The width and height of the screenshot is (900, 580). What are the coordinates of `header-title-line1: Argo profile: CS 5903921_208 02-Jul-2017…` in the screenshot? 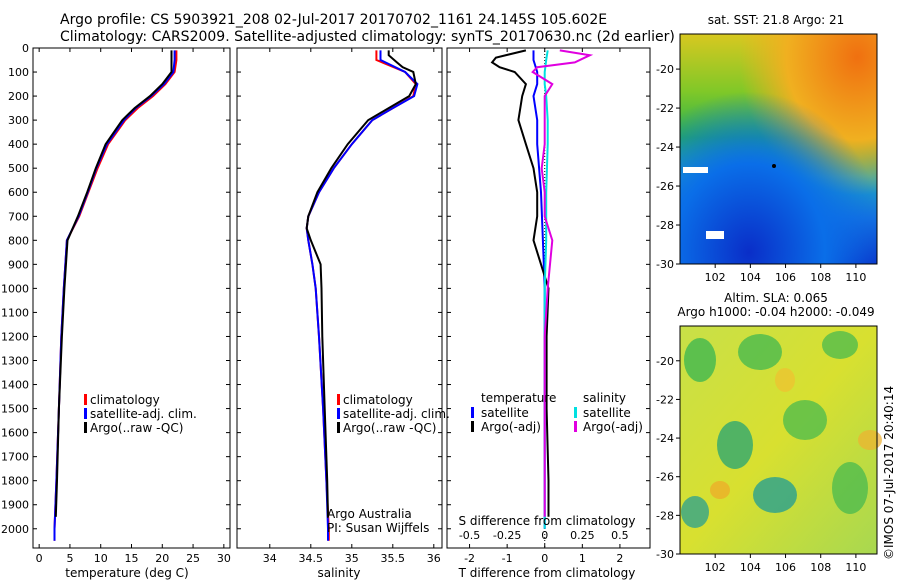 It's located at (334, 20).